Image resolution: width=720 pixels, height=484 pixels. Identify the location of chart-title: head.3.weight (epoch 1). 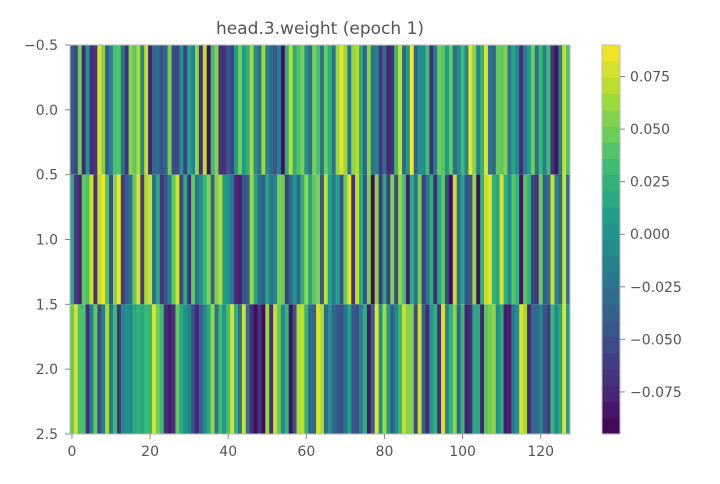
(320, 29).